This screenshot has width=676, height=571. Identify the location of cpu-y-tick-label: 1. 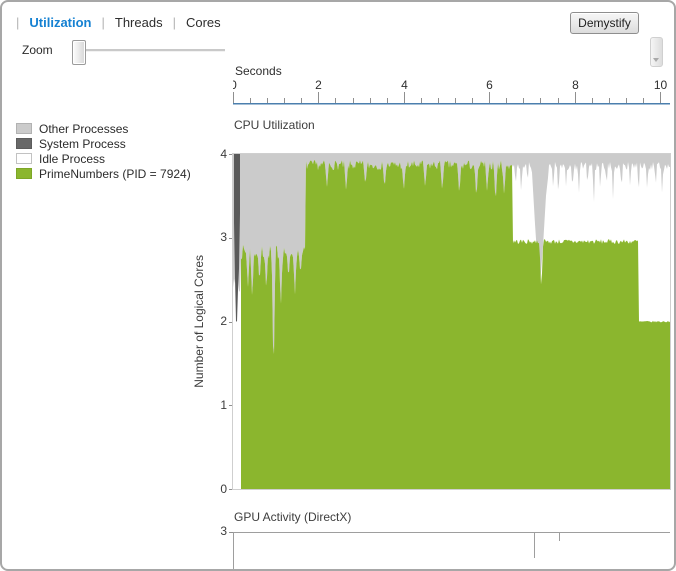
(223, 404).